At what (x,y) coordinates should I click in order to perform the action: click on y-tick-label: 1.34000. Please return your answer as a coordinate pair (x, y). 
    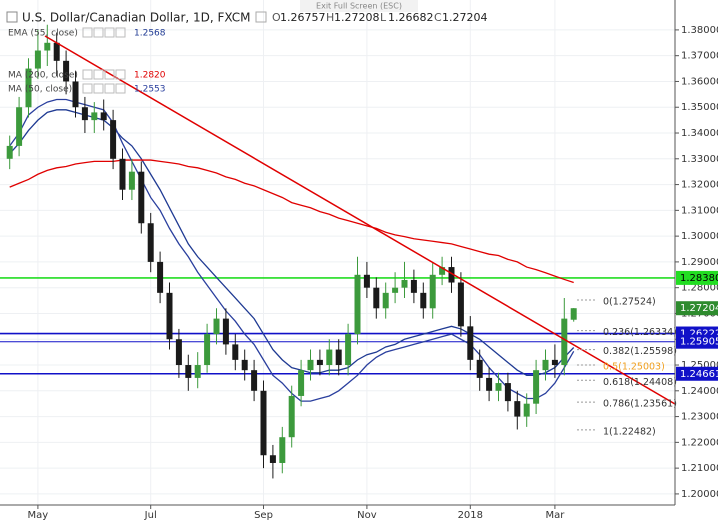
    Looking at the image, I should click on (699, 133).